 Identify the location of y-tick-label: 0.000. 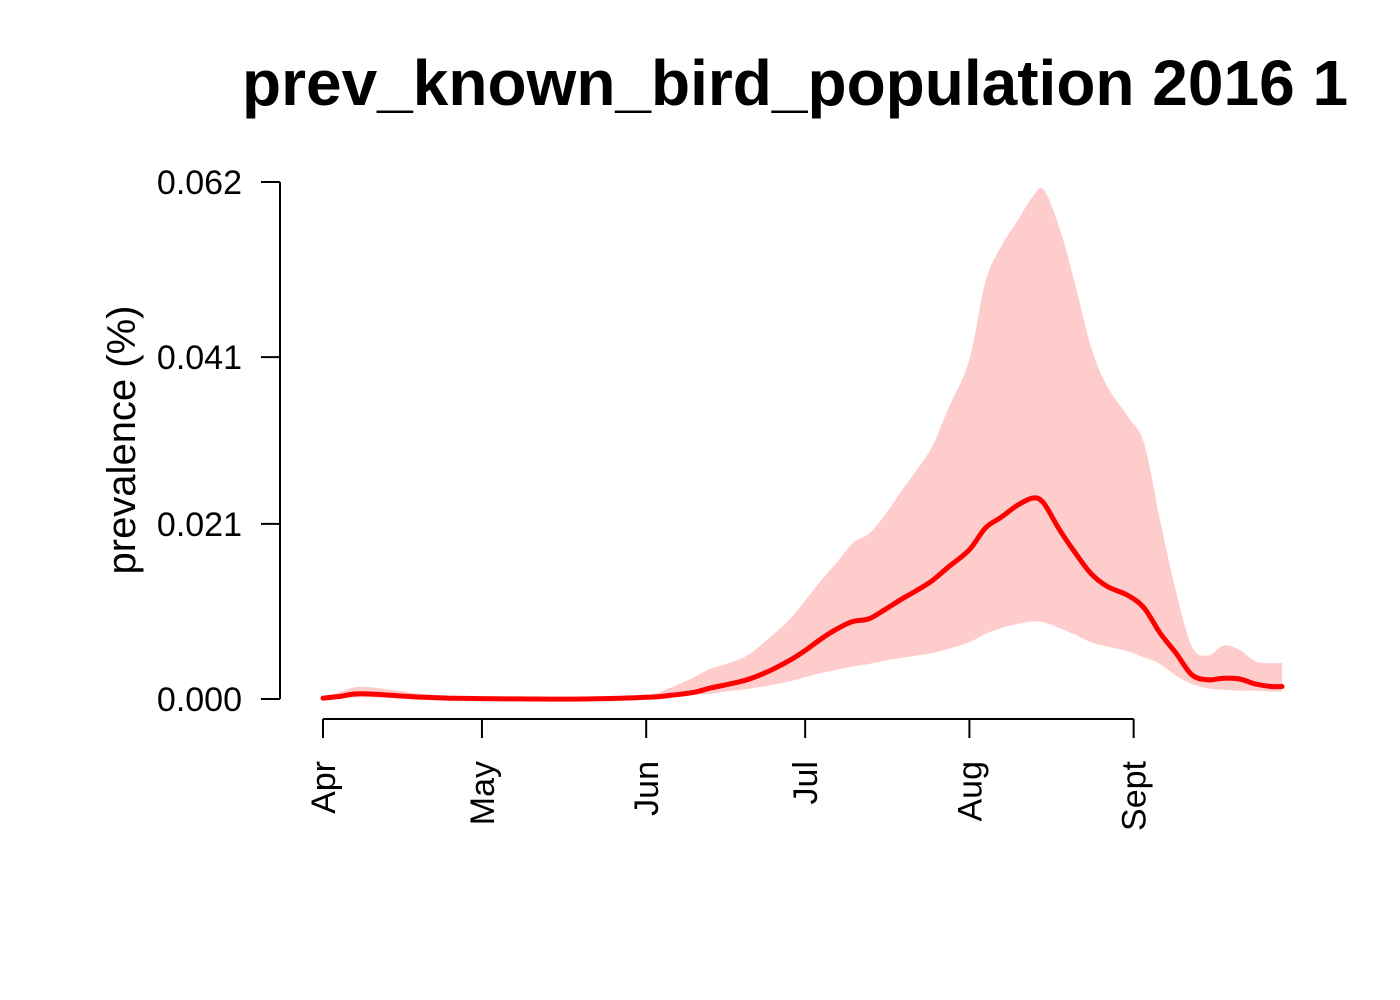
(199, 700).